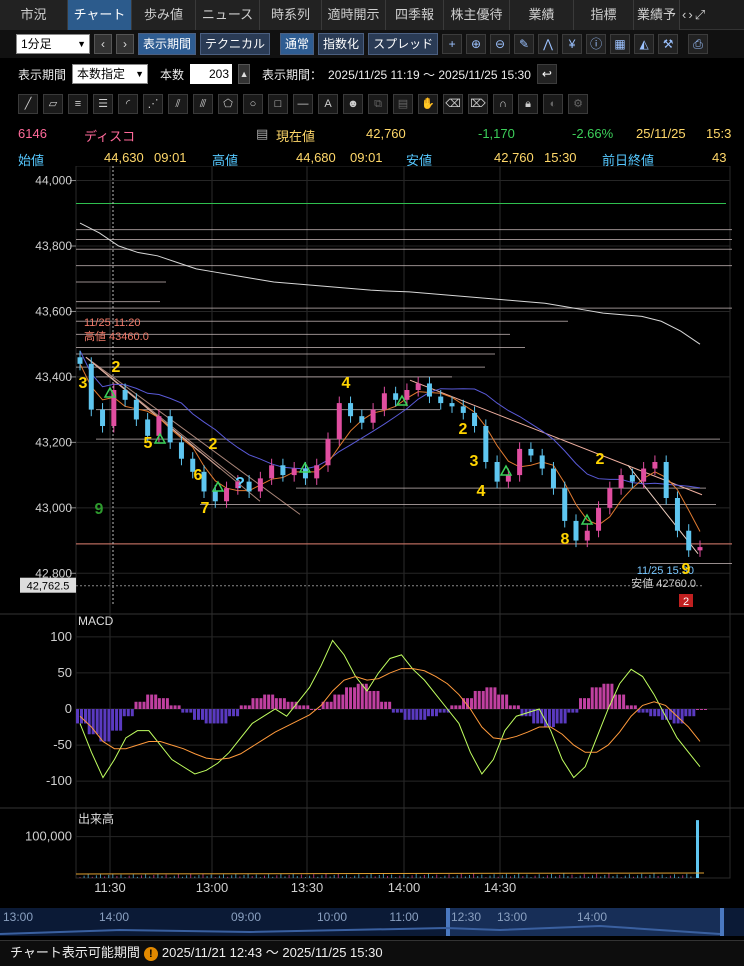 This screenshot has height=966, width=744. I want to click on tab-prev-icon: ‹, so click(684, 14).